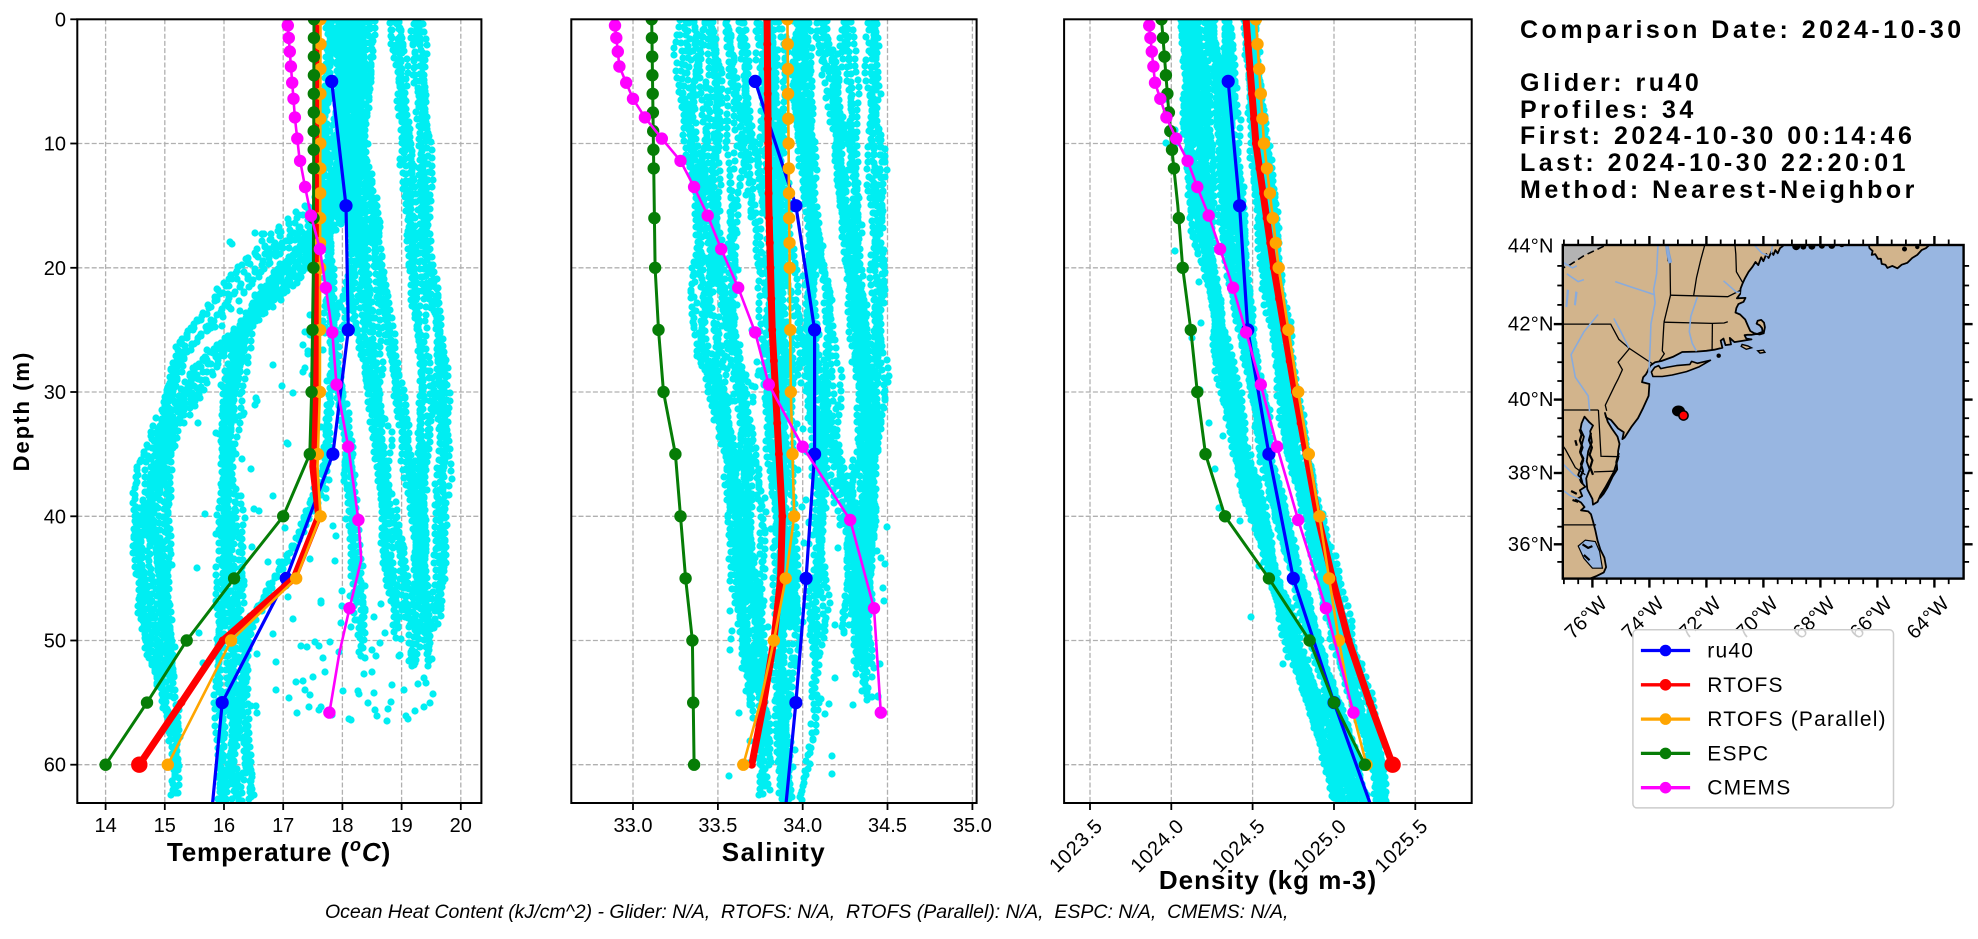 This screenshot has width=1978, height=939. I want to click on svg-text: 34.0, so click(802, 826).